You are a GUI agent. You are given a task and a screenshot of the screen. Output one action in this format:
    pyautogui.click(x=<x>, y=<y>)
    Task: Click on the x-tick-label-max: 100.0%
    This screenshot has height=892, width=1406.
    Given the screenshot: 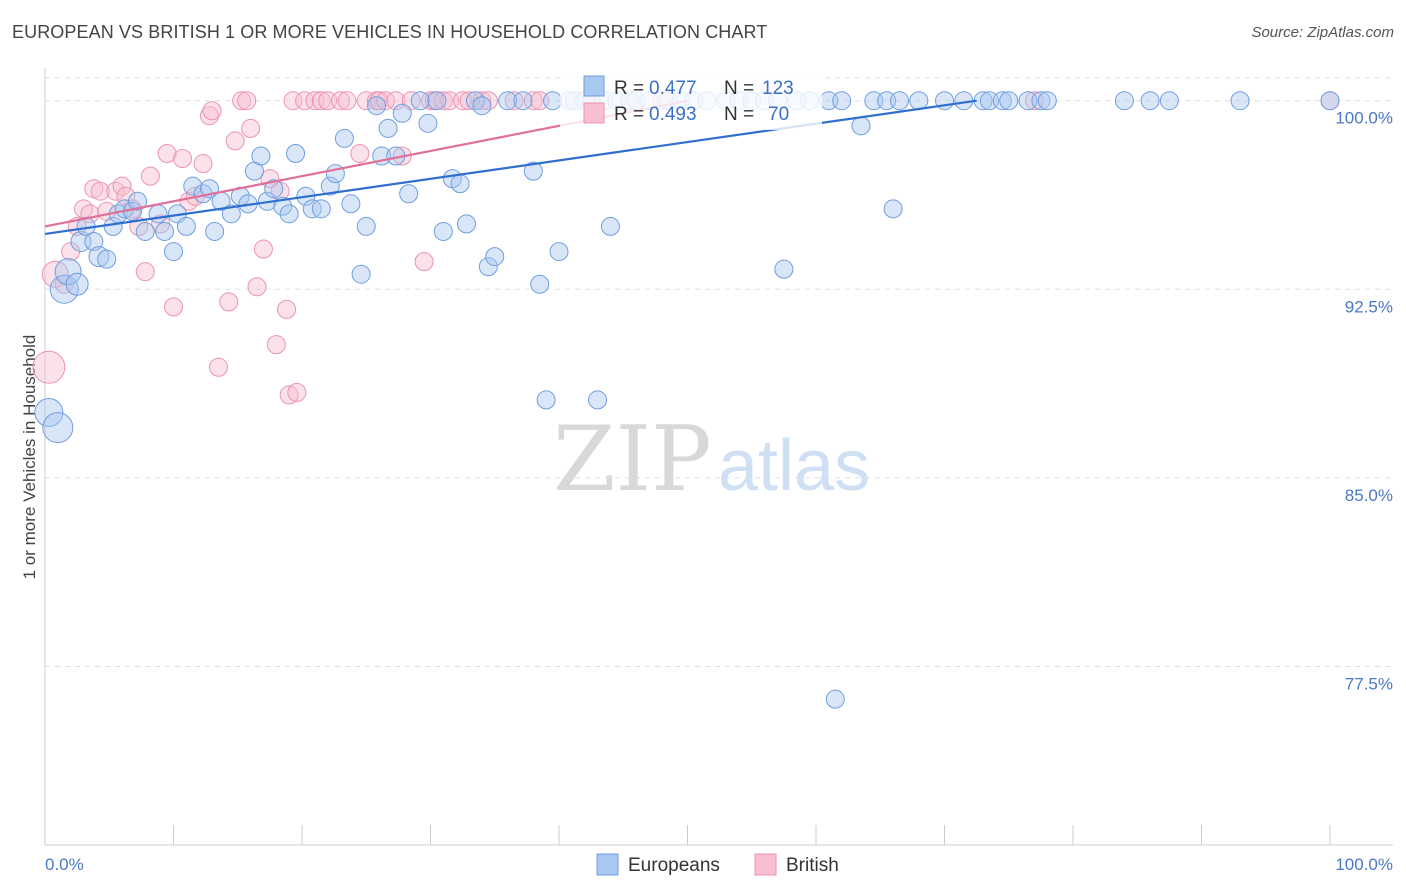 What is the action you would take?
    pyautogui.click(x=1364, y=864)
    